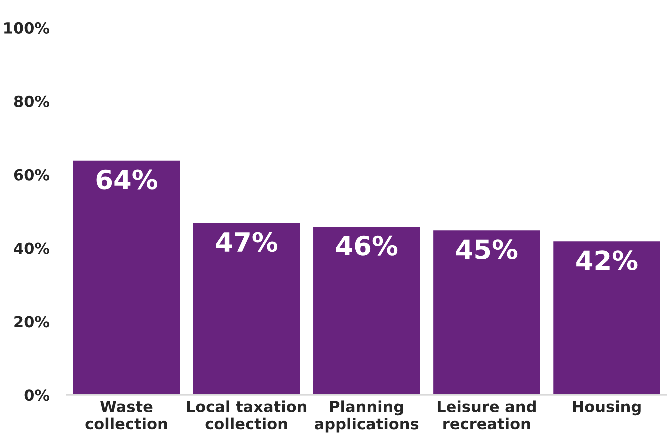 This screenshot has width=667, height=444. I want to click on data-label: 64%, so click(127, 180).